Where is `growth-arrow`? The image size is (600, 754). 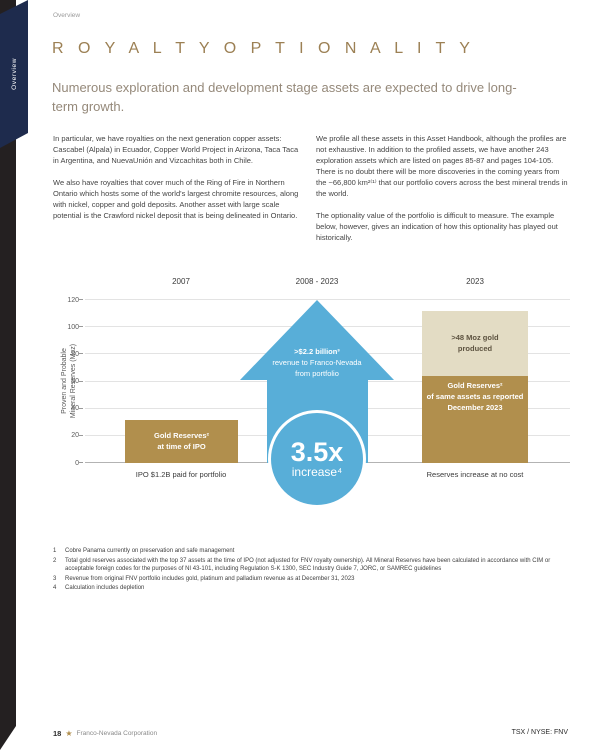
growth-arrow is located at coordinates (317, 381).